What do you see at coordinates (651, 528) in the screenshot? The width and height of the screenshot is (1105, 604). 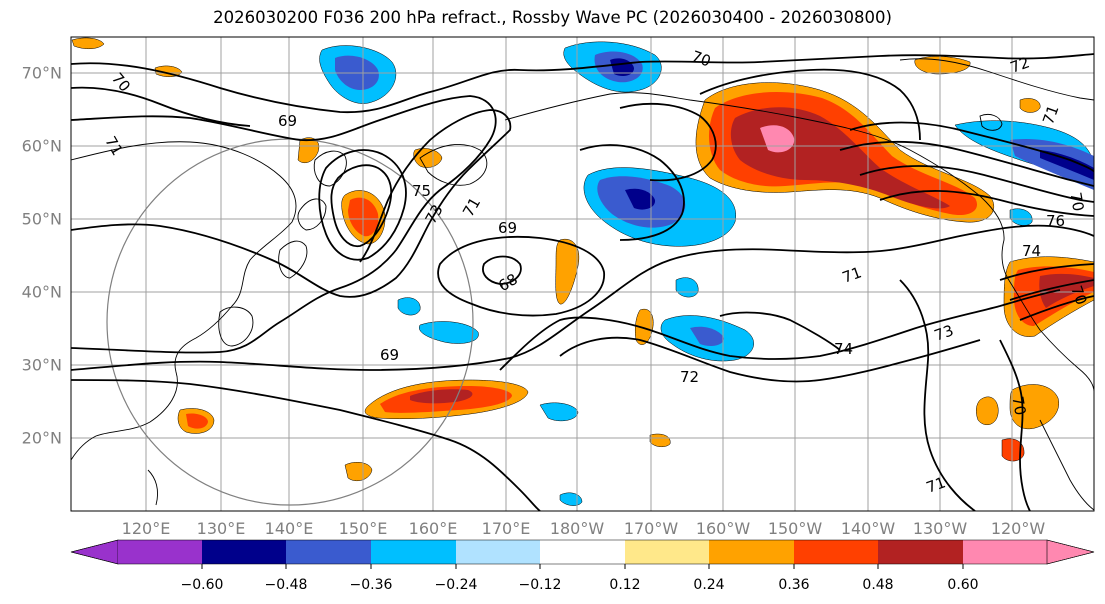 I see `lon-label: 170°W` at bounding box center [651, 528].